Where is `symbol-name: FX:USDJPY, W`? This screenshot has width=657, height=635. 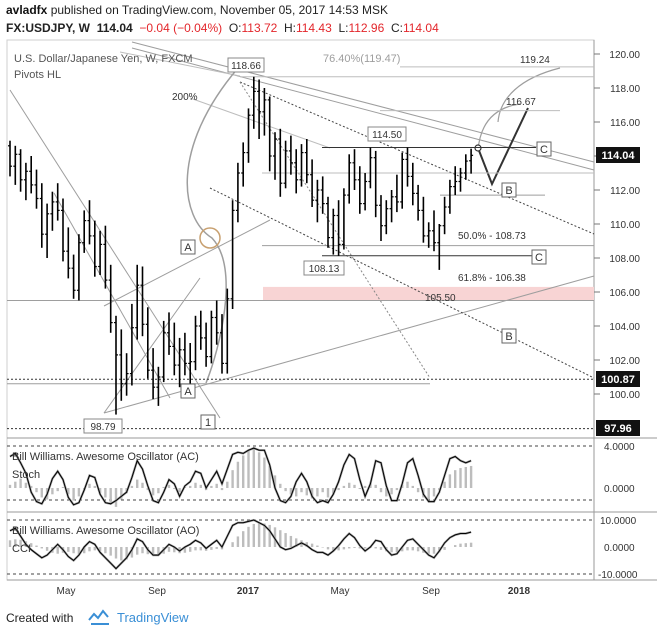 symbol-name: FX:USDJPY, W is located at coordinates (48, 28).